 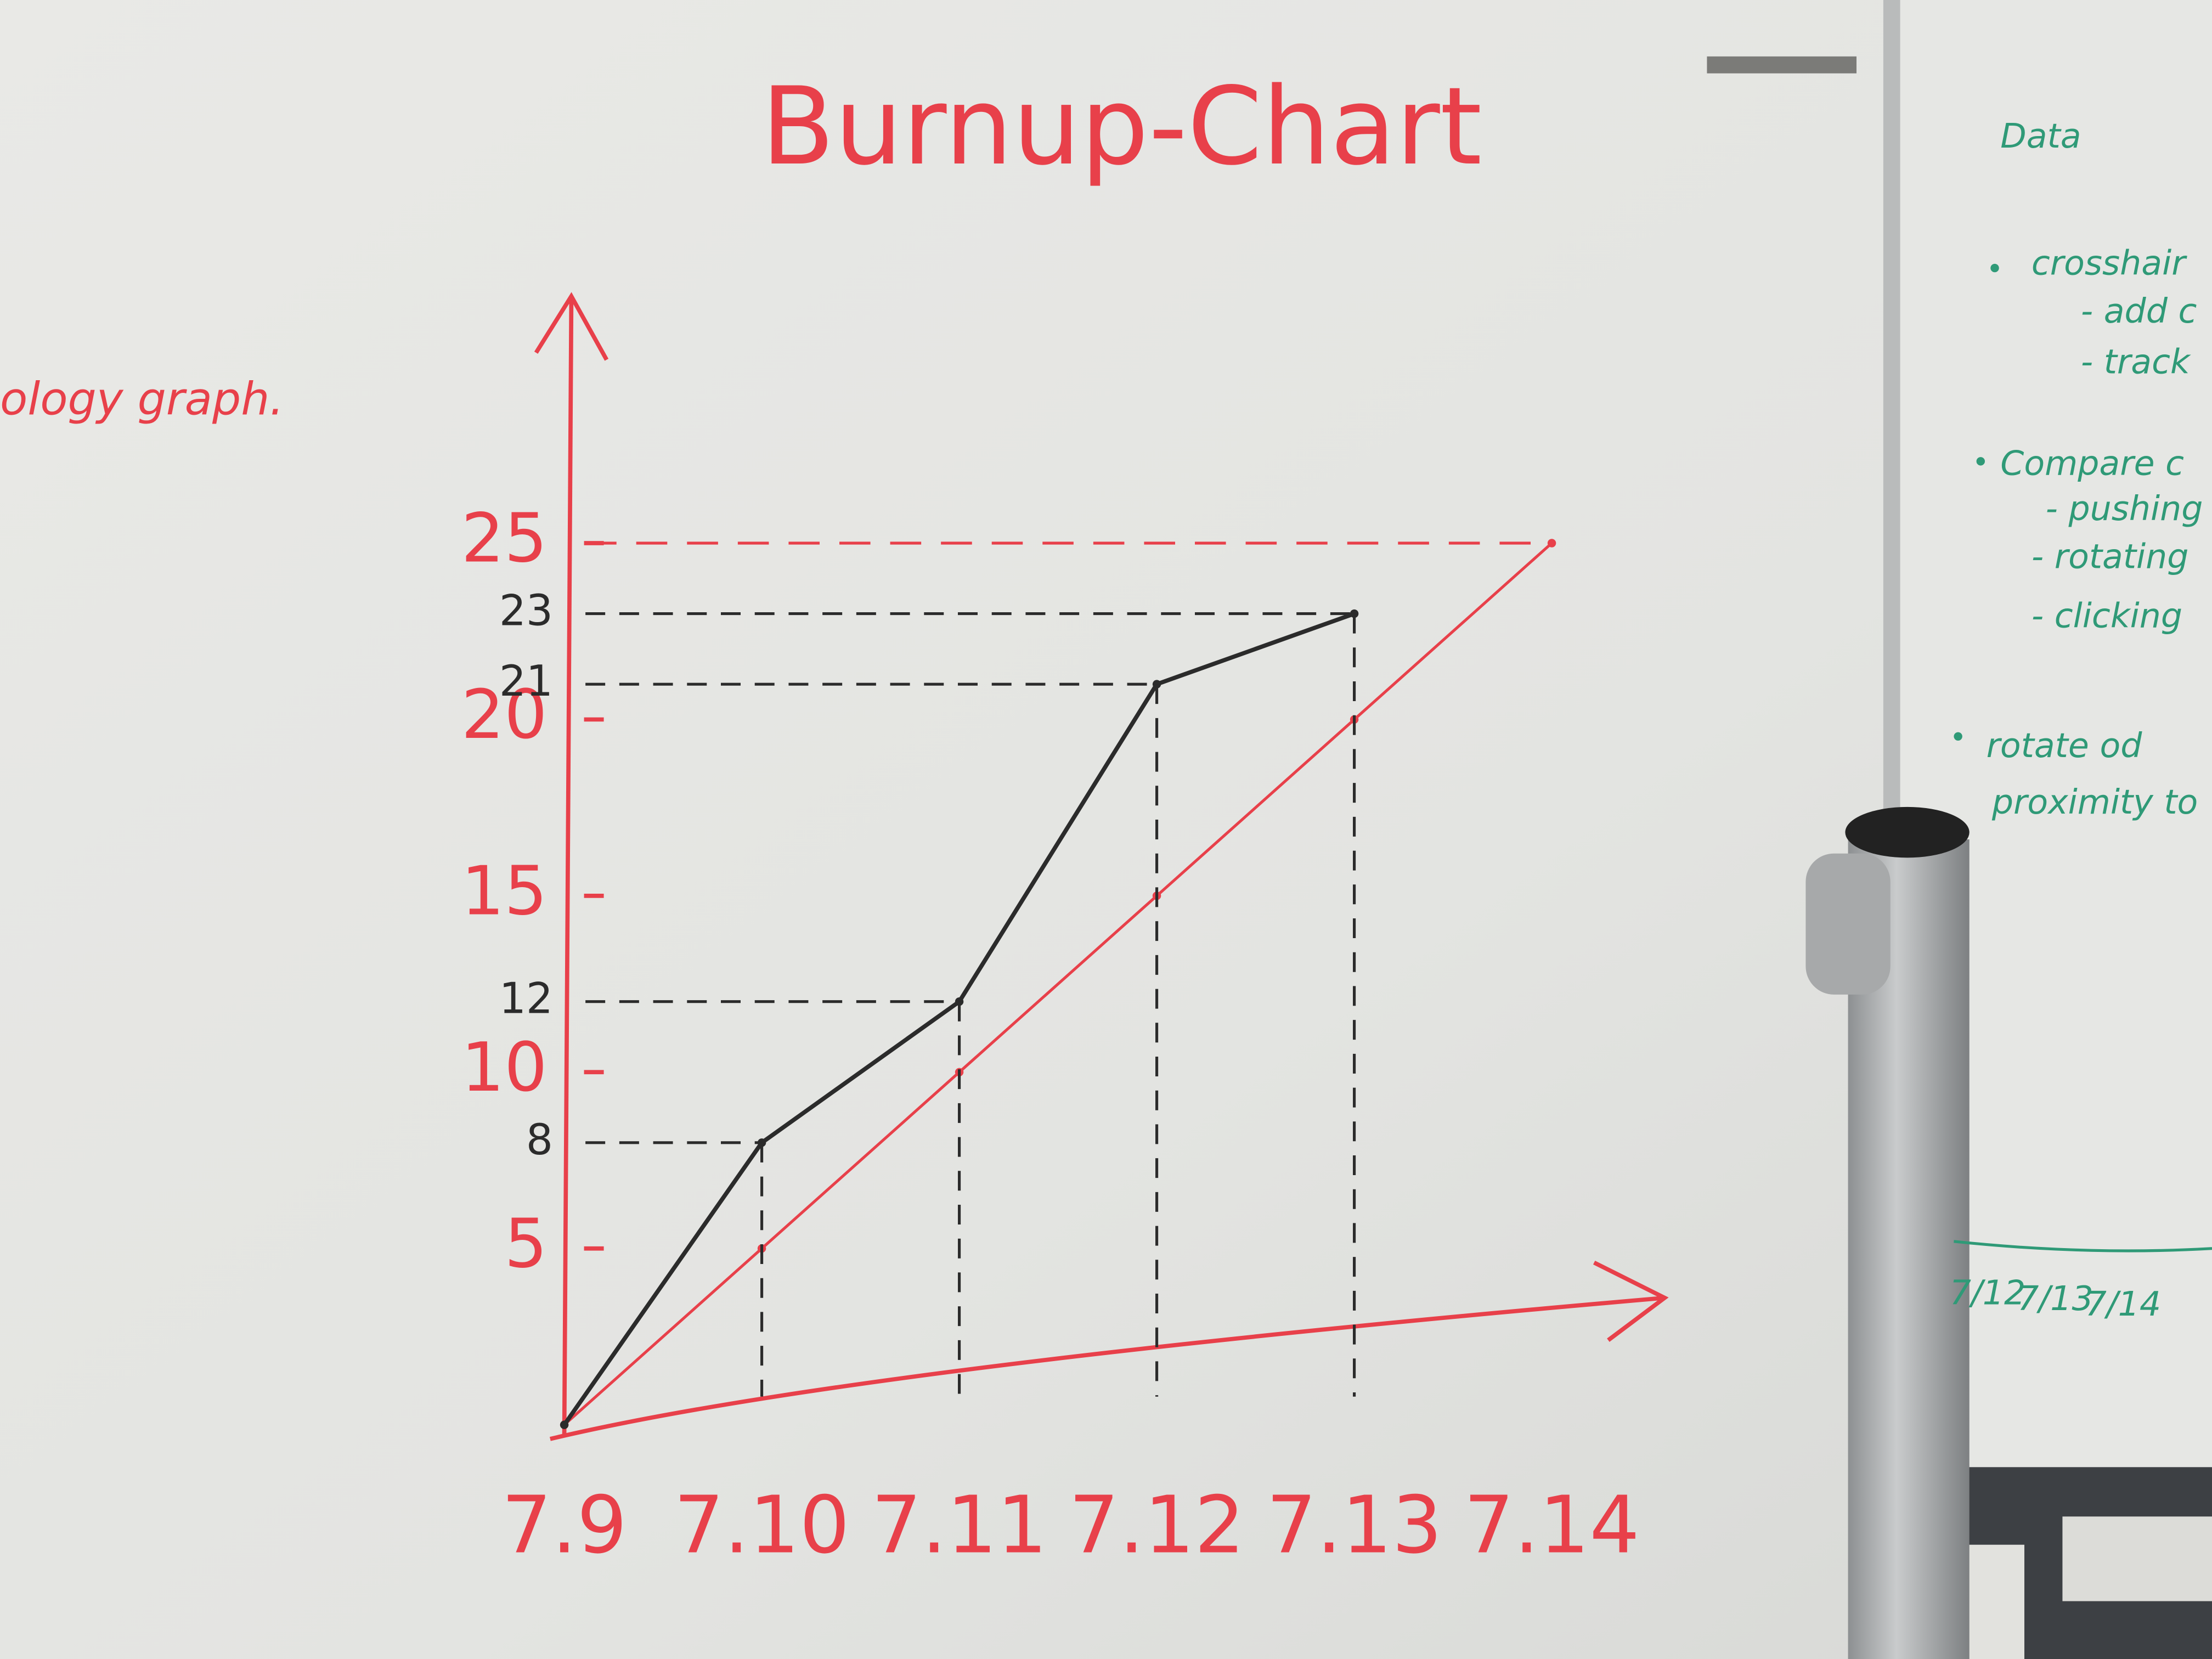 What do you see at coordinates (2065, 745) in the screenshot?
I see `note: rotate od` at bounding box center [2065, 745].